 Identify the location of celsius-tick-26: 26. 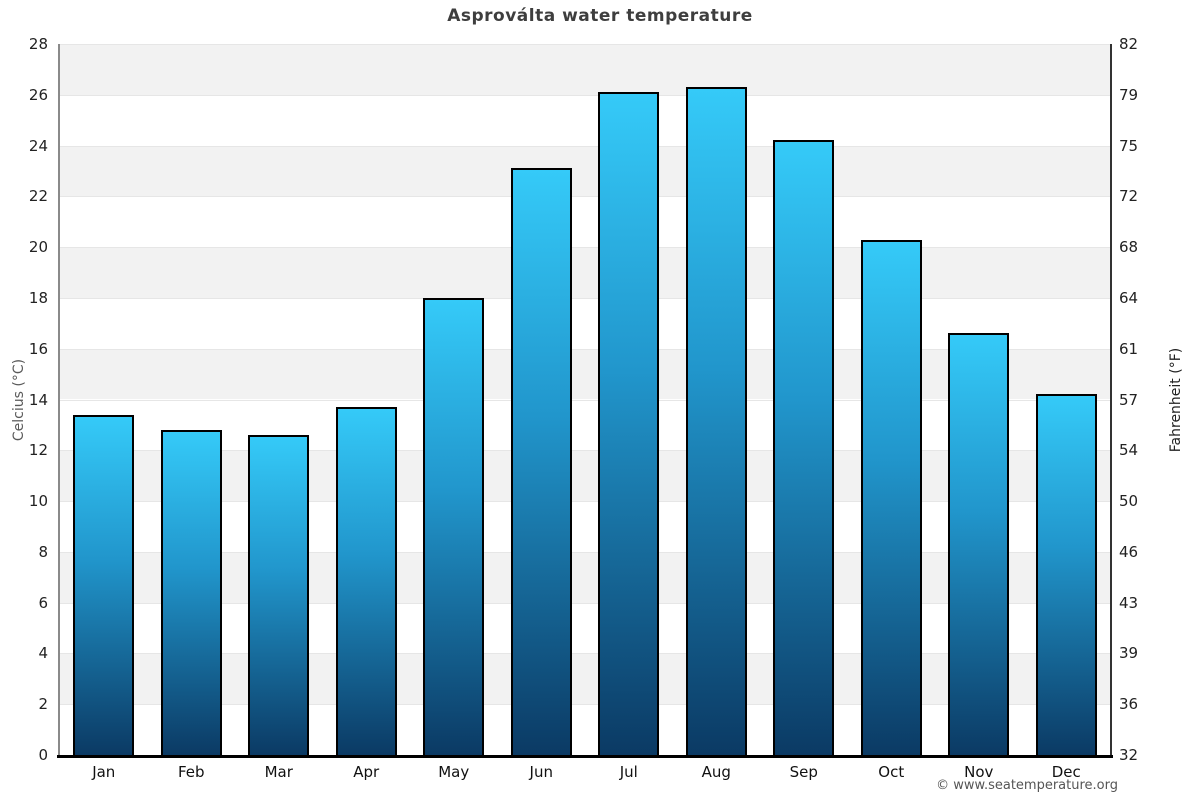
(38, 94).